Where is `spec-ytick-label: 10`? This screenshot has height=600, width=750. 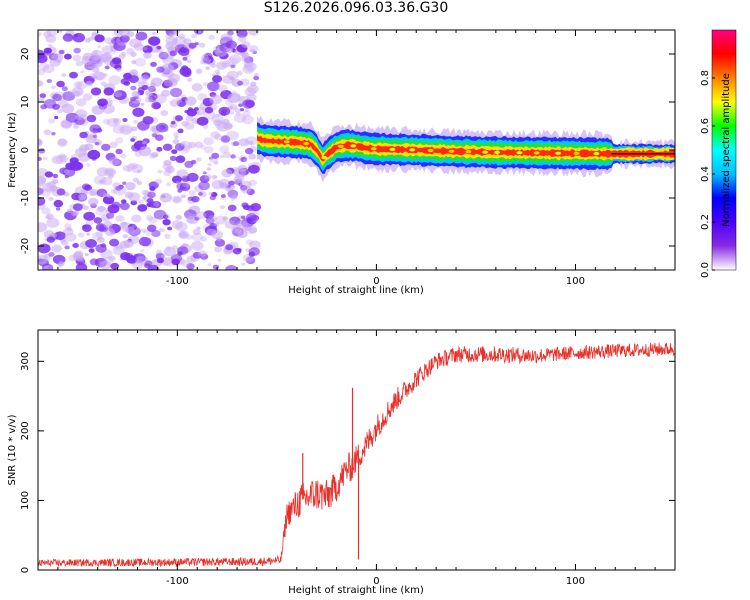
spec-ytick-label: 10 is located at coordinates (25, 102).